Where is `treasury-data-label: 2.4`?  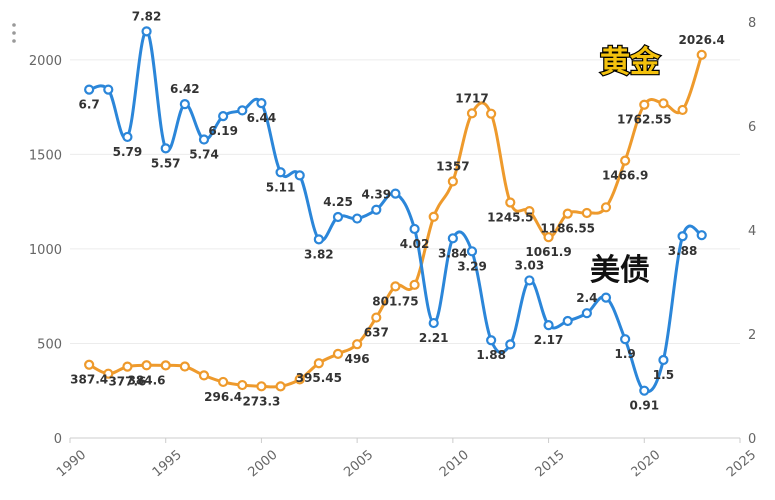
treasury-data-label: 2.4 is located at coordinates (586, 298).